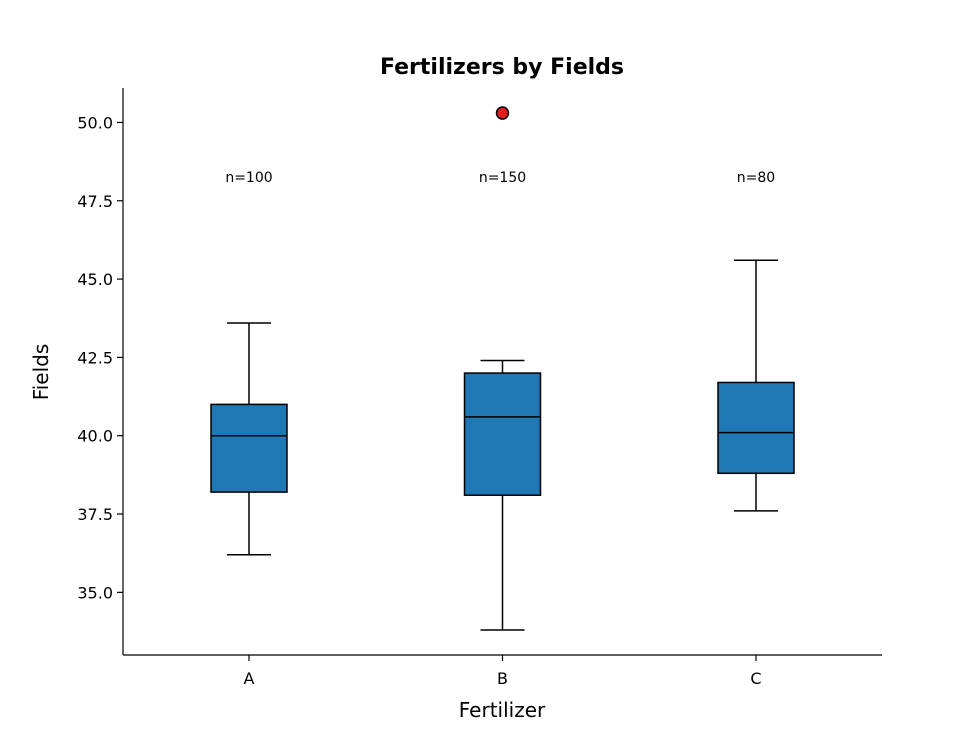 The height and width of the screenshot is (735, 980). I want to click on y-axis-label: Fields, so click(41, 372).